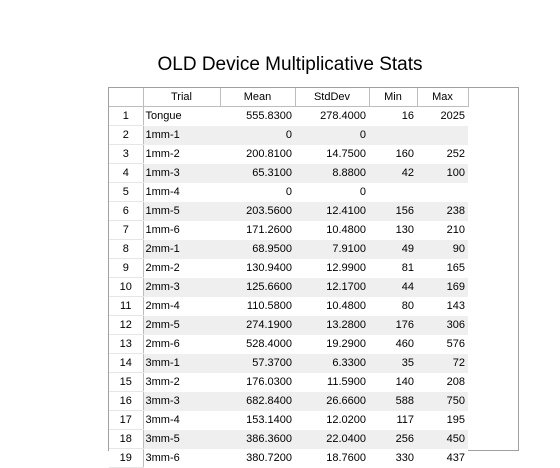 This screenshot has width=560, height=468. Describe the element at coordinates (332, 135) in the screenshot. I see `cell-stddev: 0` at that location.